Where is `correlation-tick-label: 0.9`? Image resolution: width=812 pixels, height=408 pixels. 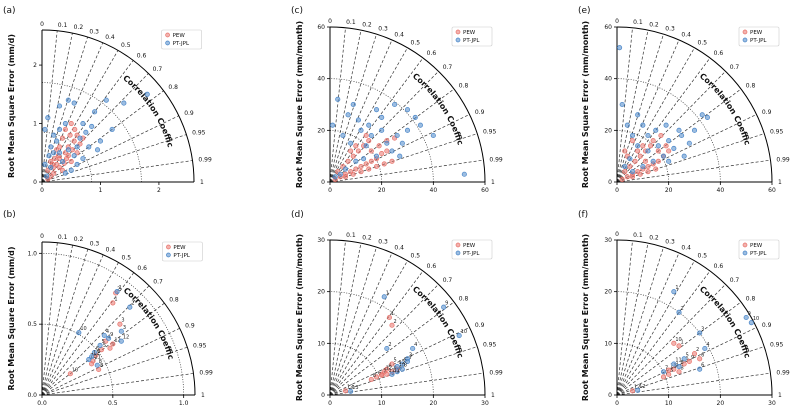
correlation-tick-label: 0.9 is located at coordinates (480, 325).